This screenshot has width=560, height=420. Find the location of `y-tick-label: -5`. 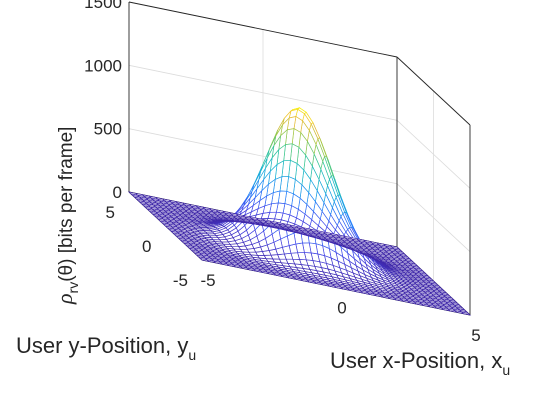

y-tick-label: -5 is located at coordinates (180, 280).